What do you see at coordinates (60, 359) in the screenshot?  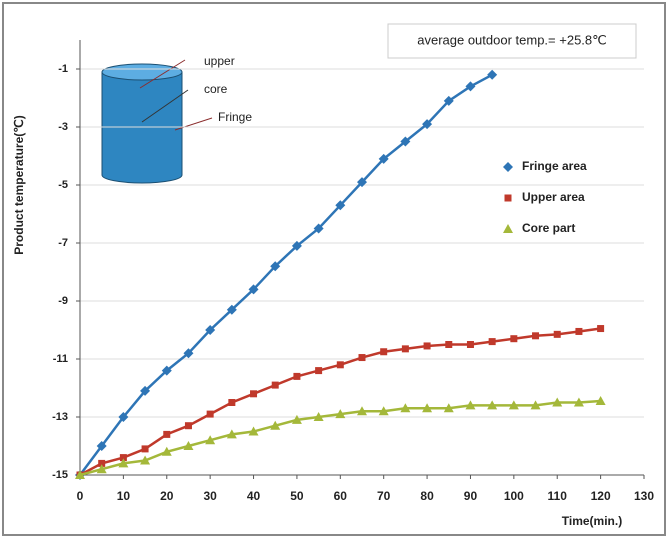 I see `y-tick-label: -11` at bounding box center [60, 359].